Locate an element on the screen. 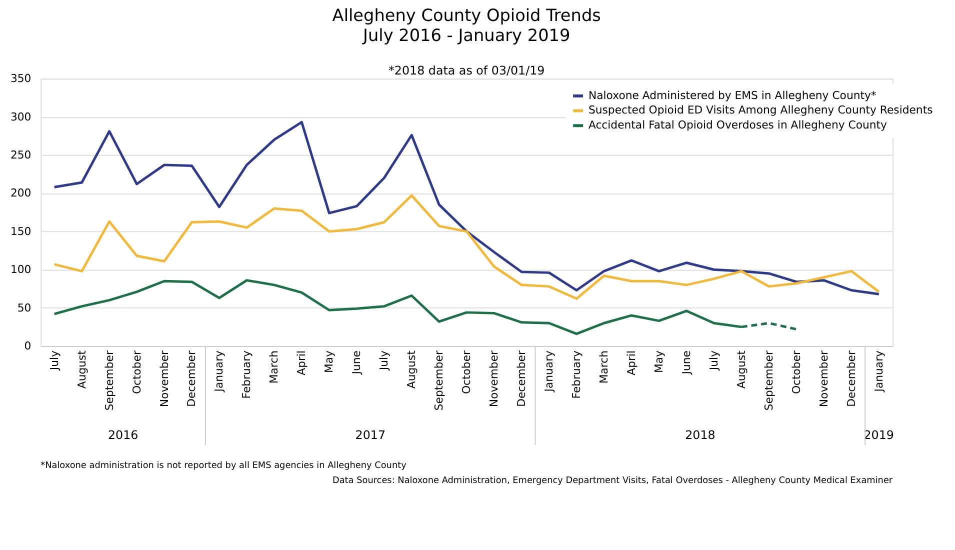 The height and width of the screenshot is (550, 955). text: Data Sources: Naloxone Administration, Emergency Department Visits, Fatal Overdoses - Allegheny County Medical Examiner is located at coordinates (612, 481).